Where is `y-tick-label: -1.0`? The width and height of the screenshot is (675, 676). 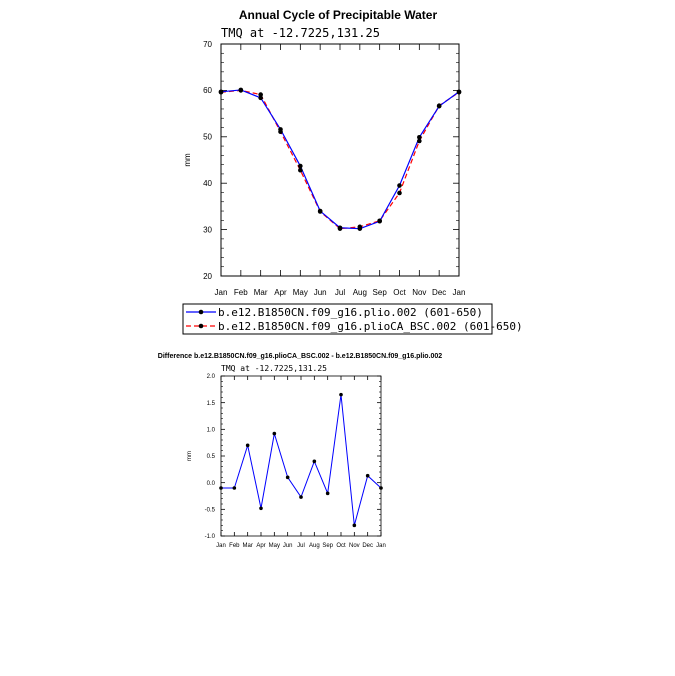
y-tick-label: -1.0 is located at coordinates (210, 537).